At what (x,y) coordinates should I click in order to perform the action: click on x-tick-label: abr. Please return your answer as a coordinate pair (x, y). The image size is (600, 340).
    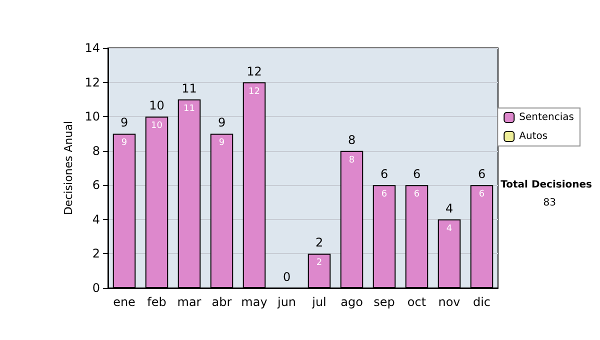
    Looking at the image, I should click on (222, 302).